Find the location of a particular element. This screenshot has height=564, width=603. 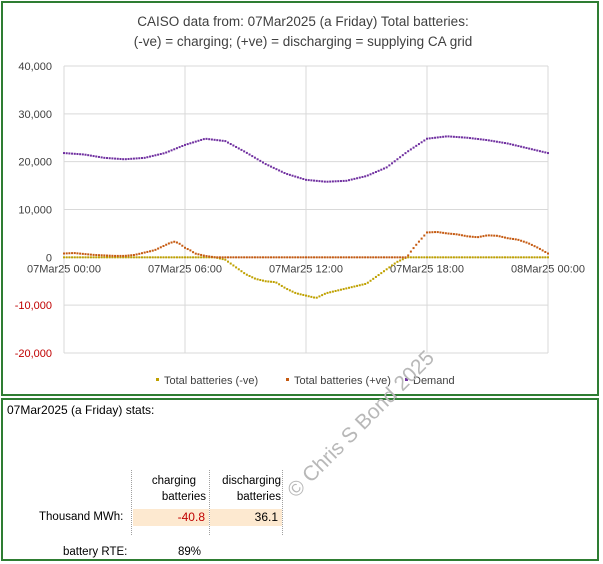

y-tick-label: 0 is located at coordinates (49, 258).